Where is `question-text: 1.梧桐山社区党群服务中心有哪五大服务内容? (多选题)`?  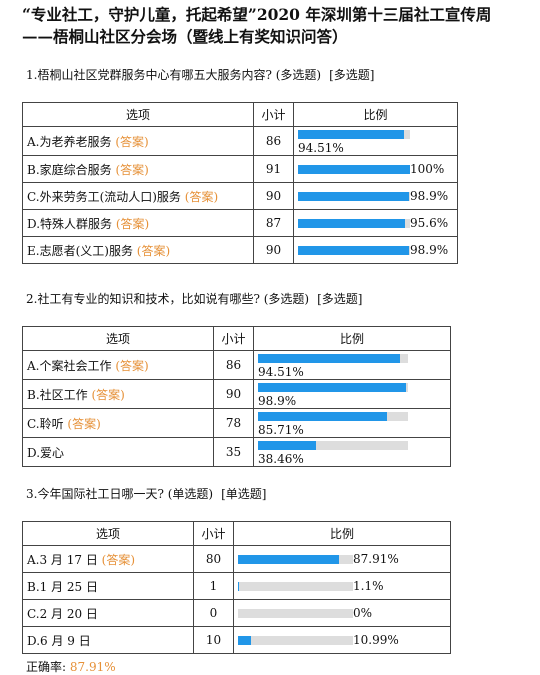
question-text: 1.梧桐山社区党群服务中心有哪五大服务内容? (多选题) is located at coordinates (174, 75).